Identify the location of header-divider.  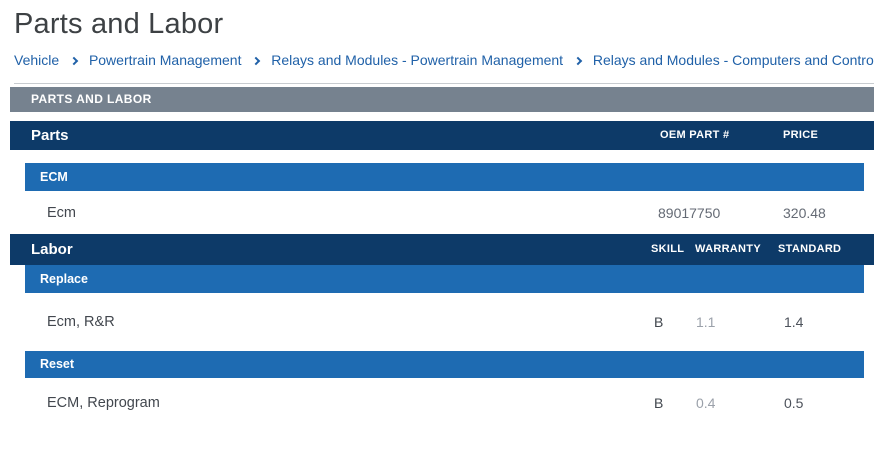
(444, 83).